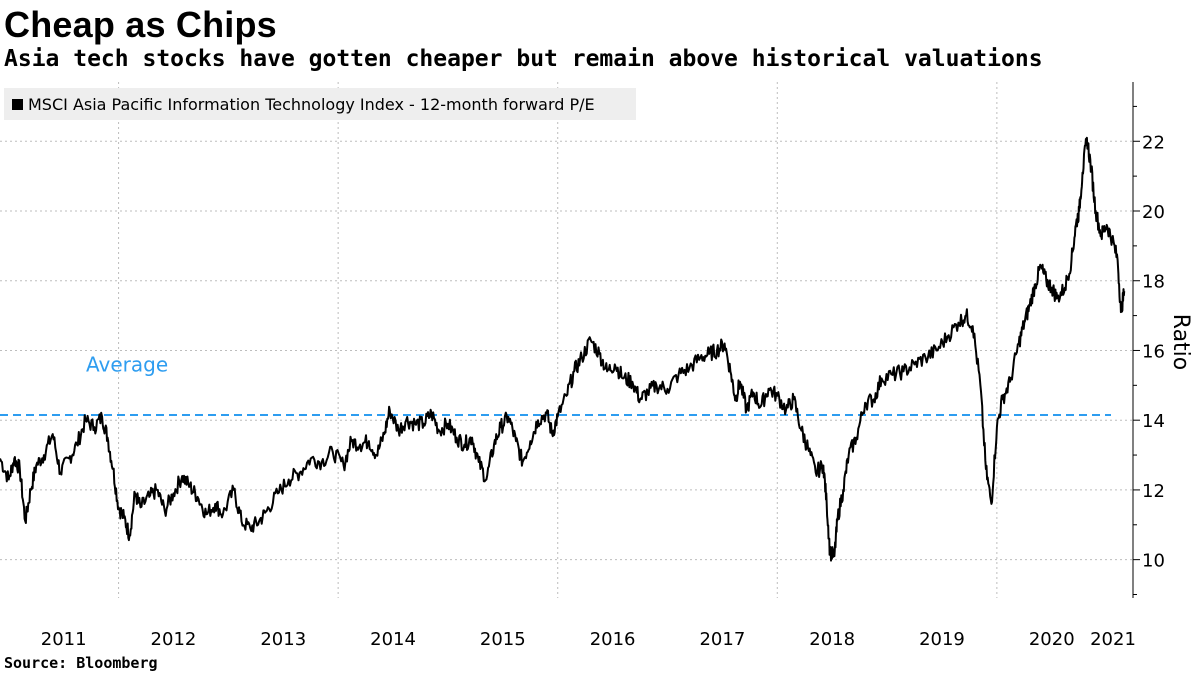 The height and width of the screenshot is (675, 1200). Describe the element at coordinates (1153, 142) in the screenshot. I see `y-tick-label: 22` at that location.